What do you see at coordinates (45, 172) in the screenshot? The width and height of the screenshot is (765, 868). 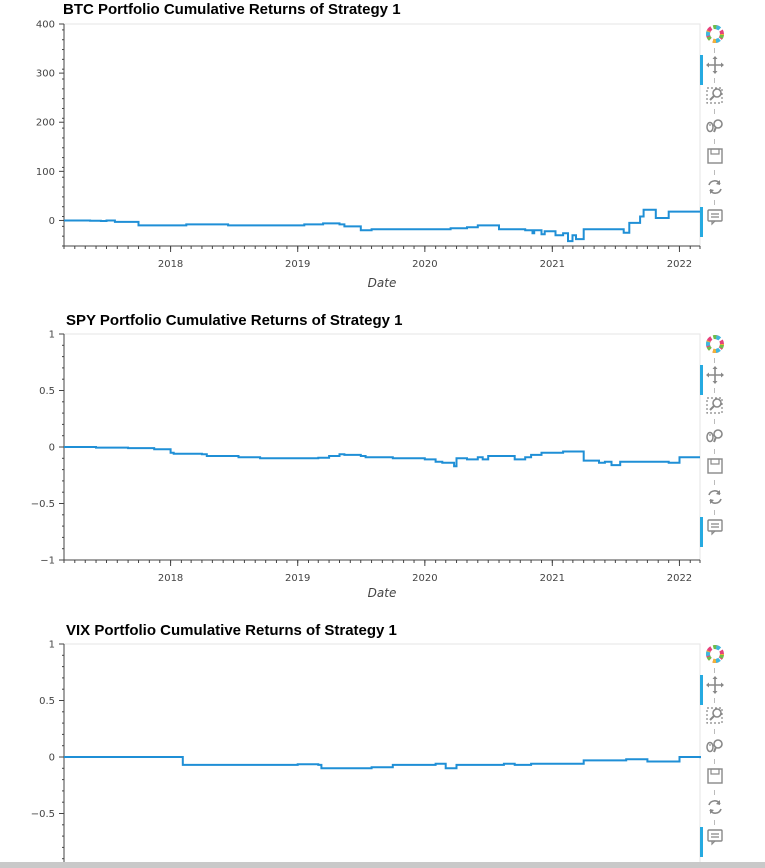 I see `y-tick-label: 100` at bounding box center [45, 172].